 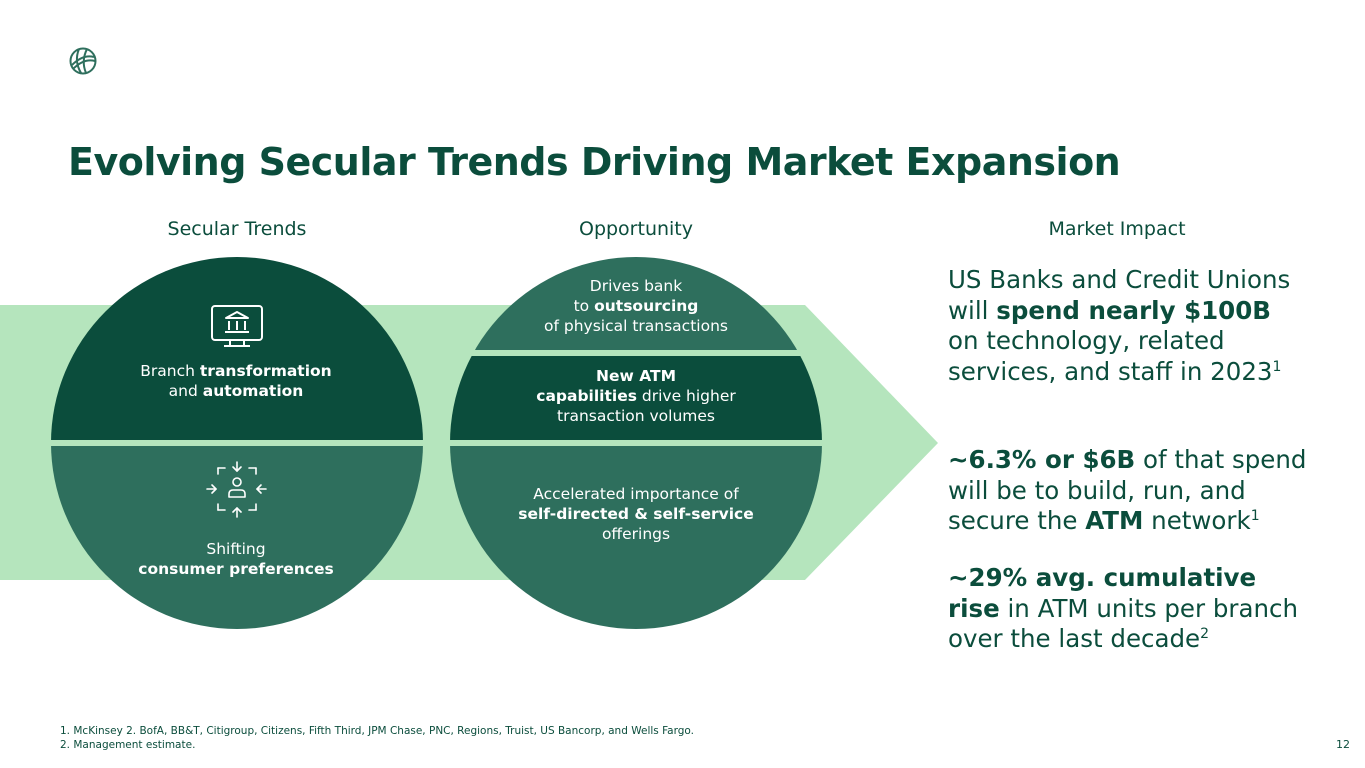 I want to click on column-header-market-impact: Market Impact, so click(x=1117, y=229).